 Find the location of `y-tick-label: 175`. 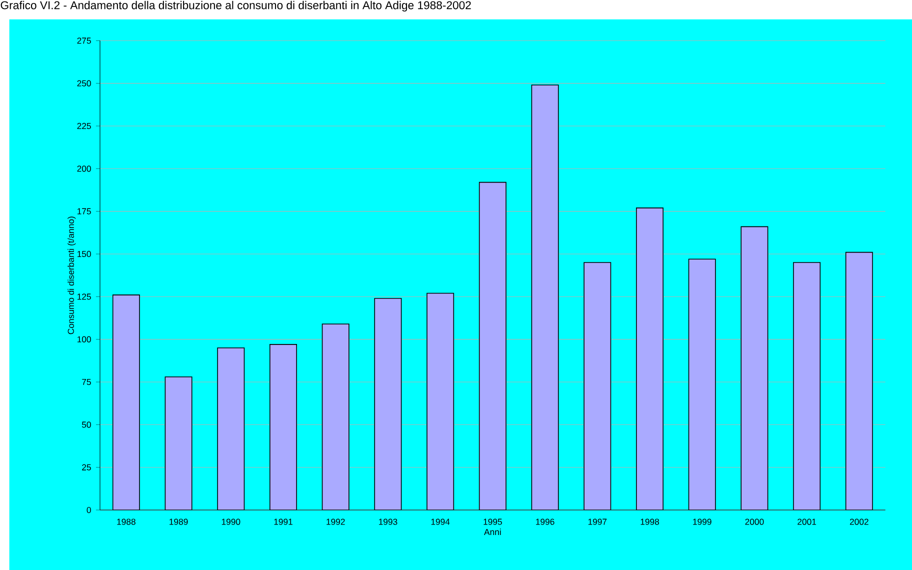

y-tick-label: 175 is located at coordinates (84, 211).